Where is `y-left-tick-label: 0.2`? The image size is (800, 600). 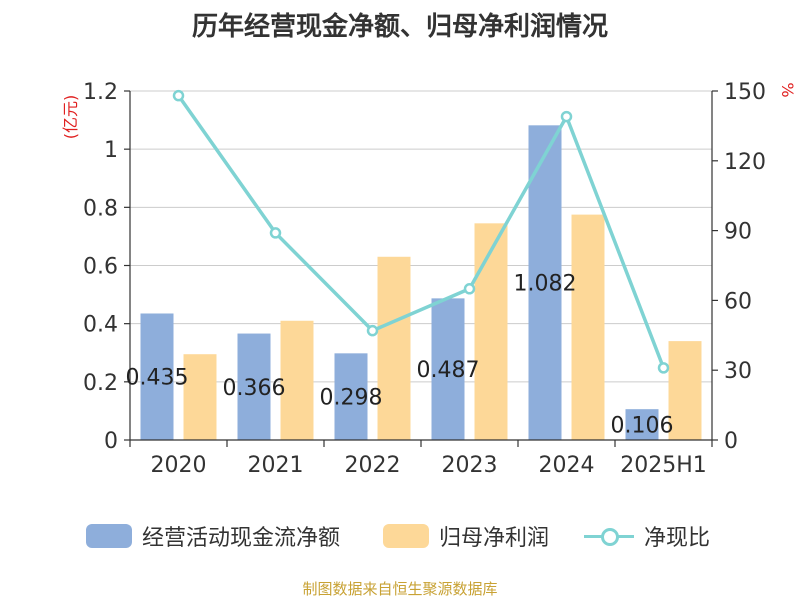
y-left-tick-label: 0.2 is located at coordinates (100, 383).